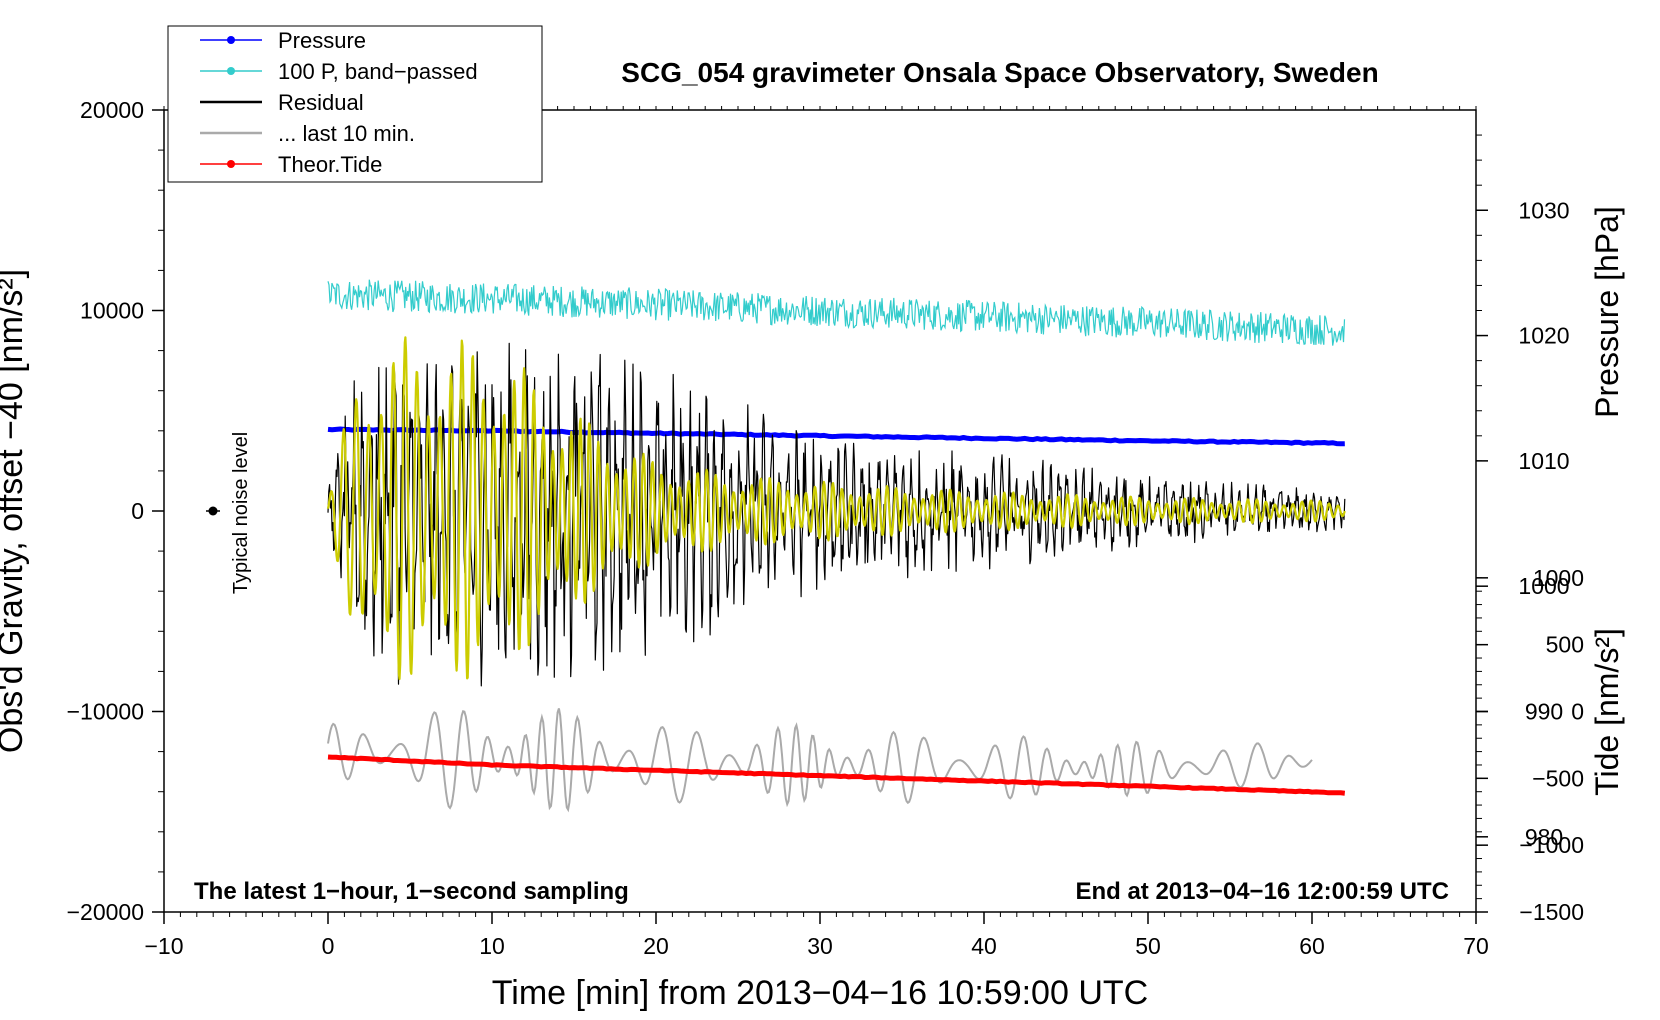 The height and width of the screenshot is (1020, 1660). I want to click on legend-item: Theor.Tide, so click(291, 164).